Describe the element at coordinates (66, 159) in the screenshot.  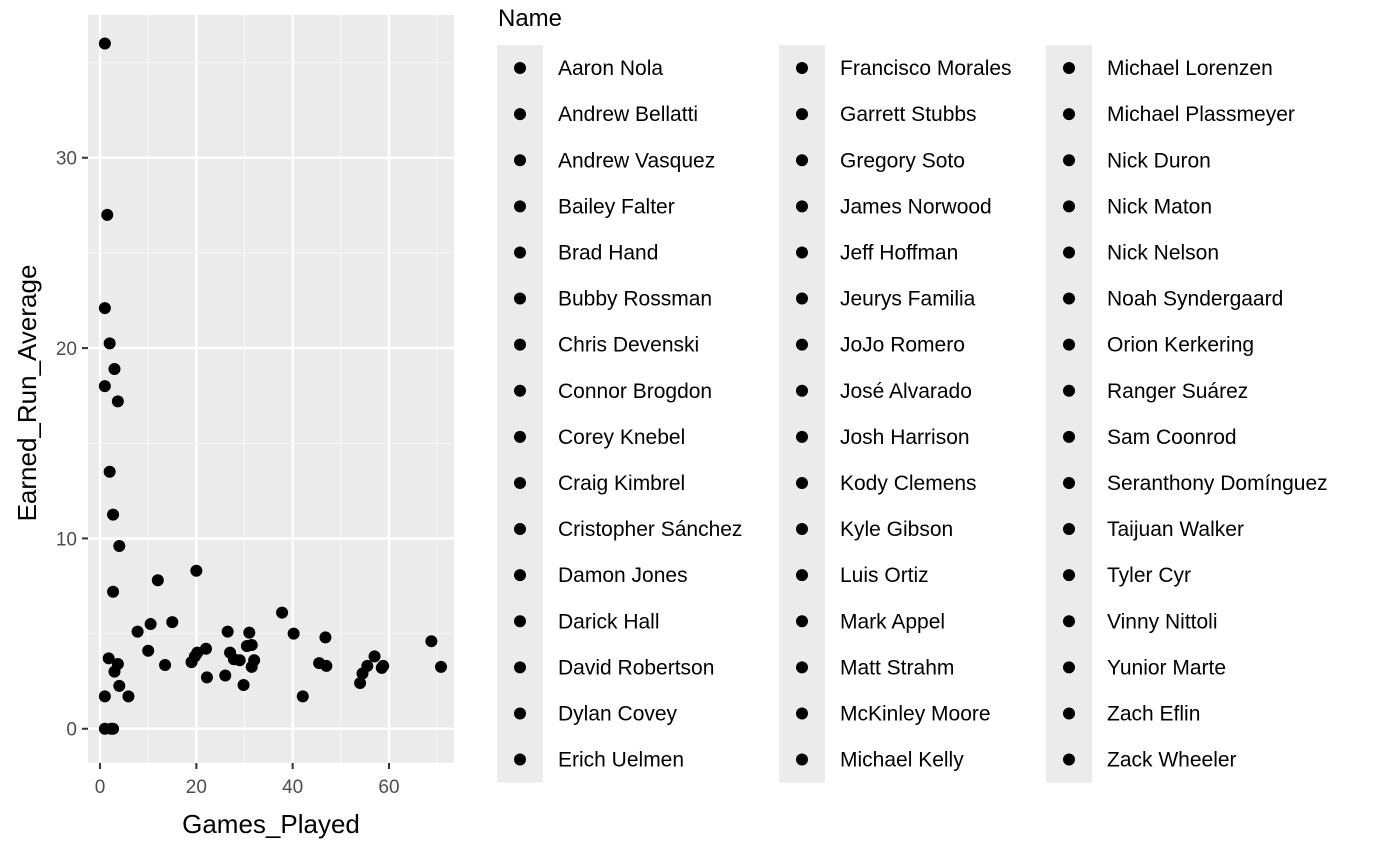
I see `y-tick-label: 30` at that location.